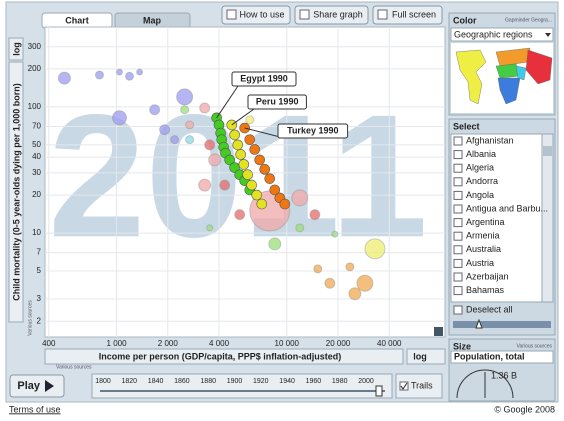 Image resolution: width=564 pixels, height=421 pixels. Describe the element at coordinates (49, 343) in the screenshot. I see `x-tick-label: 400` at that location.